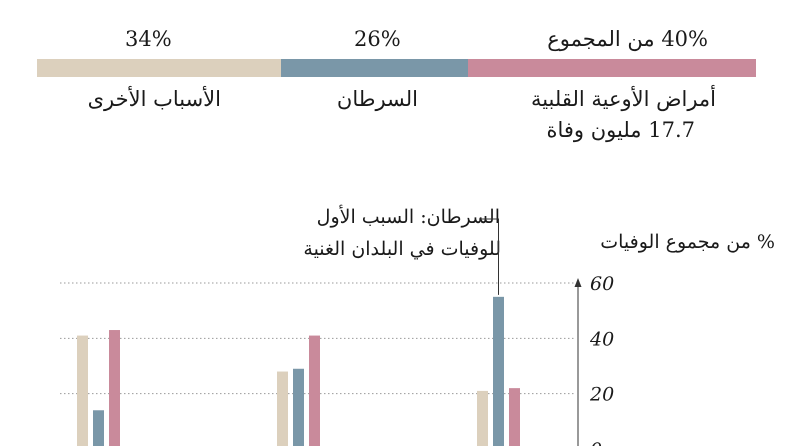  What do you see at coordinates (627, 39) in the screenshot?
I see `cardio-share-percent: 40% من المجموع` at bounding box center [627, 39].